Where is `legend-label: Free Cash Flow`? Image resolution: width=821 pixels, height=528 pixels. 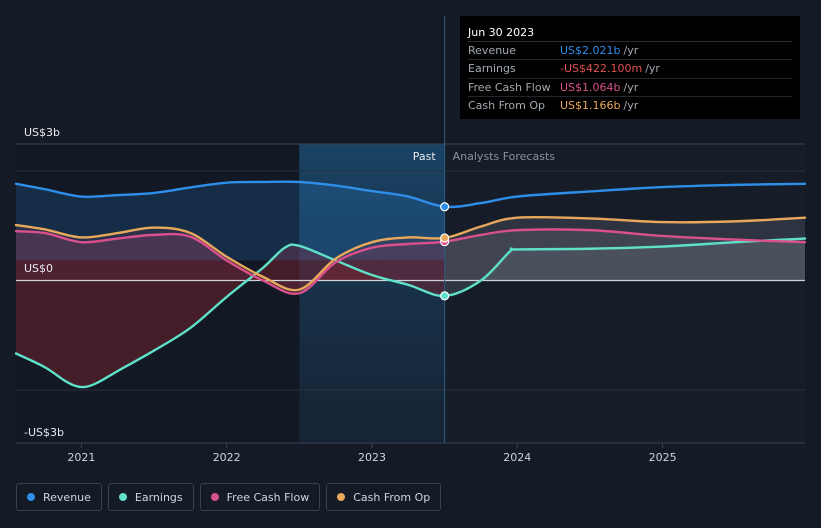
legend-label: Free Cash Flow is located at coordinates (268, 497).